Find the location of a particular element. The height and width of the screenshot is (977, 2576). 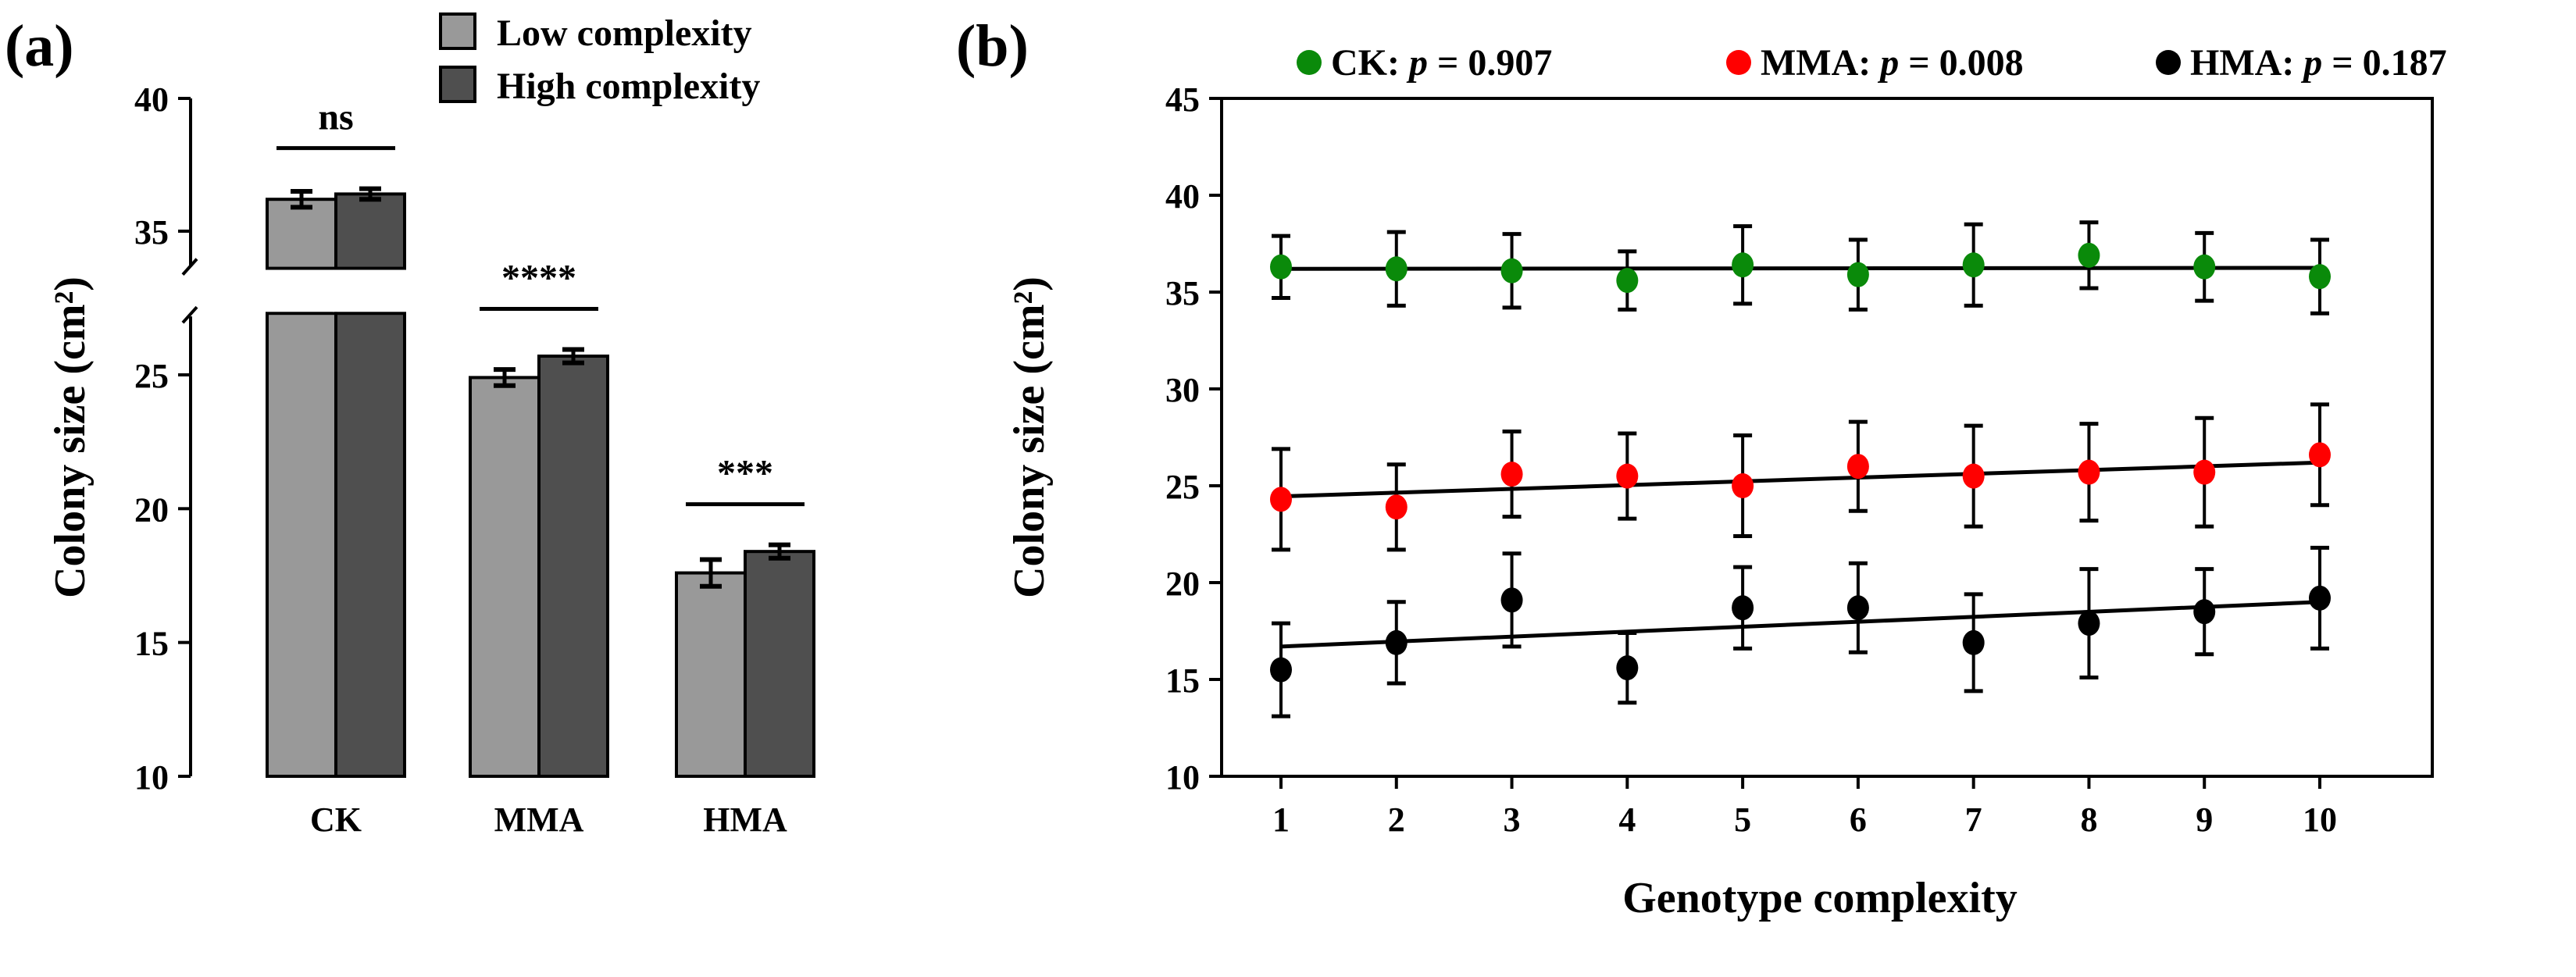

legend-label-mma: MMA: p = 0.008 is located at coordinates (1892, 63).